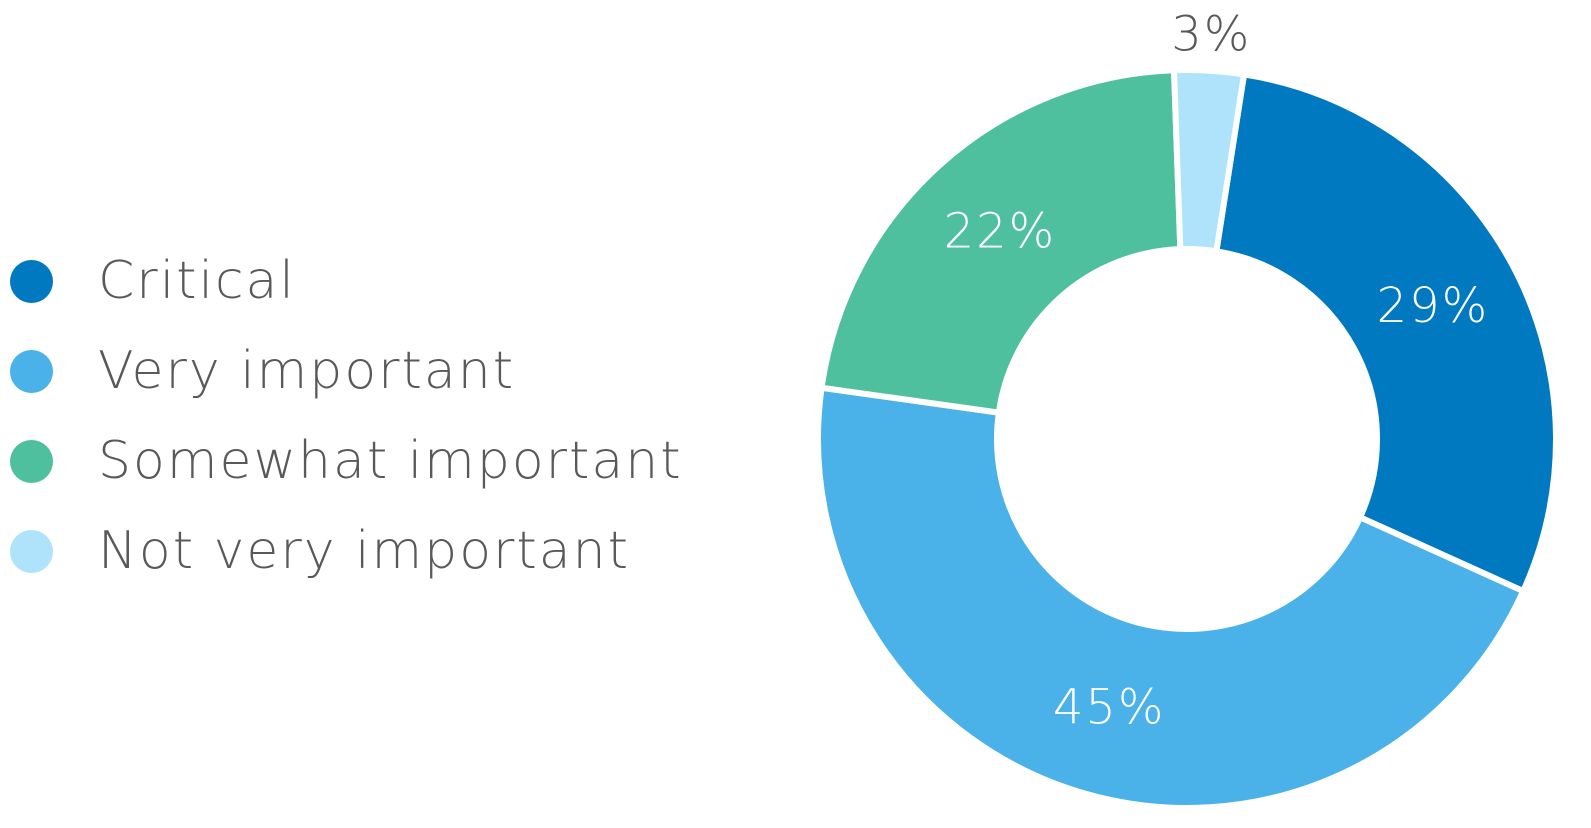  Describe the element at coordinates (364, 551) in the screenshot. I see `legend-label-not-very-important: Not very important` at that location.